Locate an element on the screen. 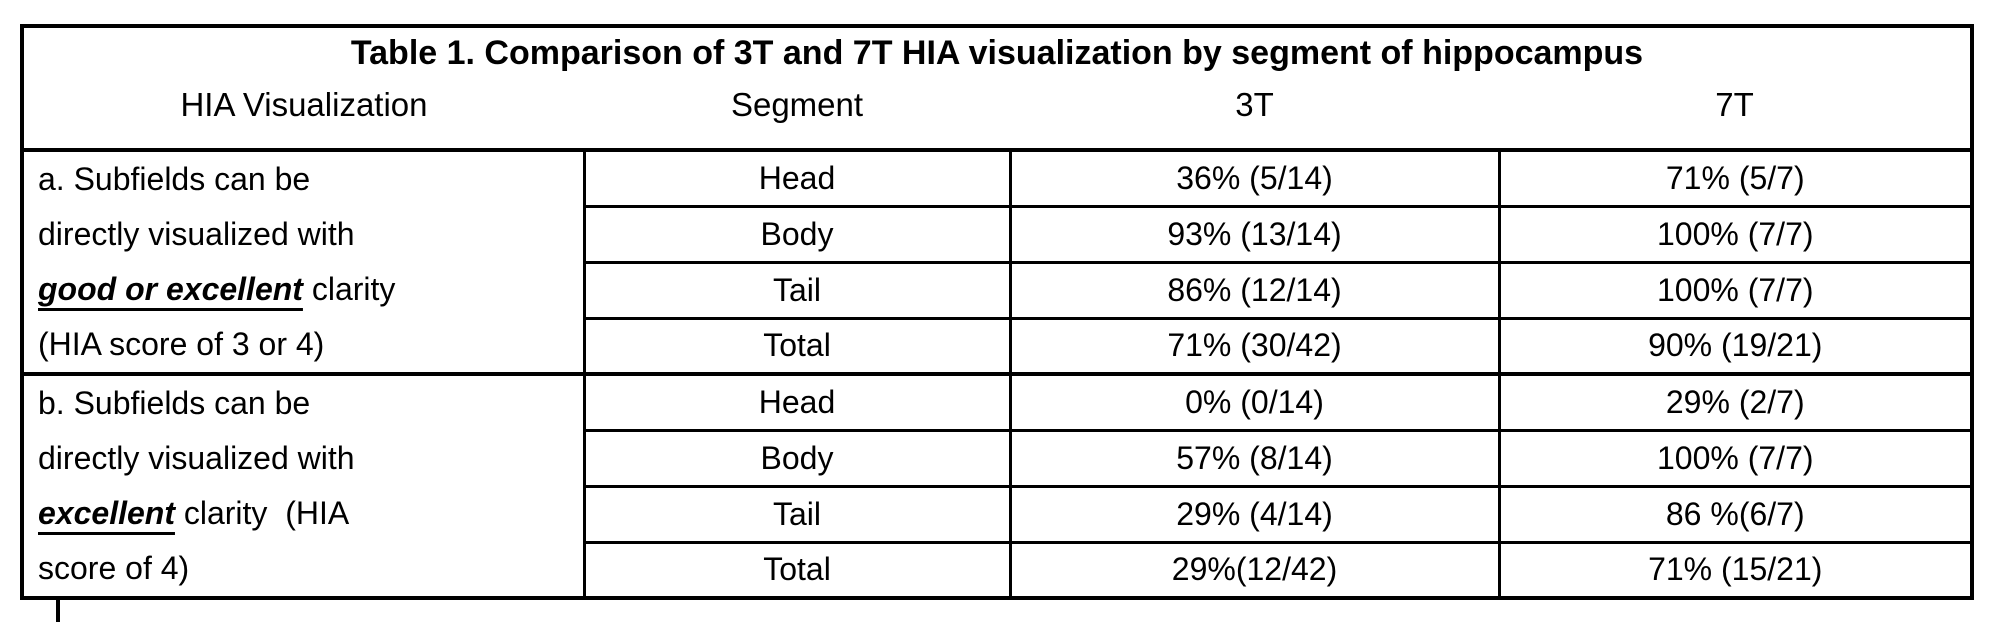  emphasized-phrase: good or excellent is located at coordinates (170, 289).